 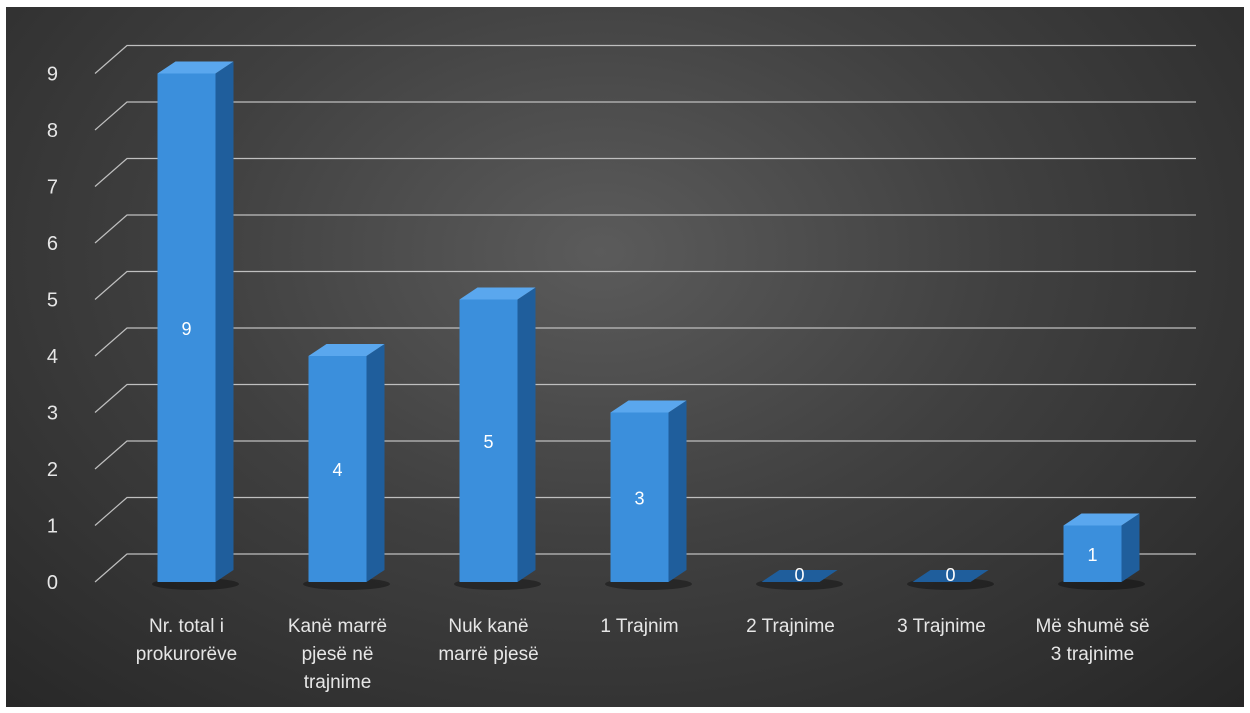 I want to click on category-label-line: marrë pjesë, so click(x=488, y=654).